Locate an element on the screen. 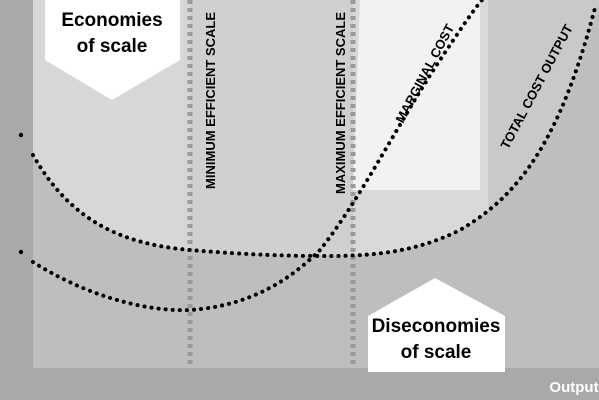  diseconomies-label-line1: Diseconomies is located at coordinates (436, 326).